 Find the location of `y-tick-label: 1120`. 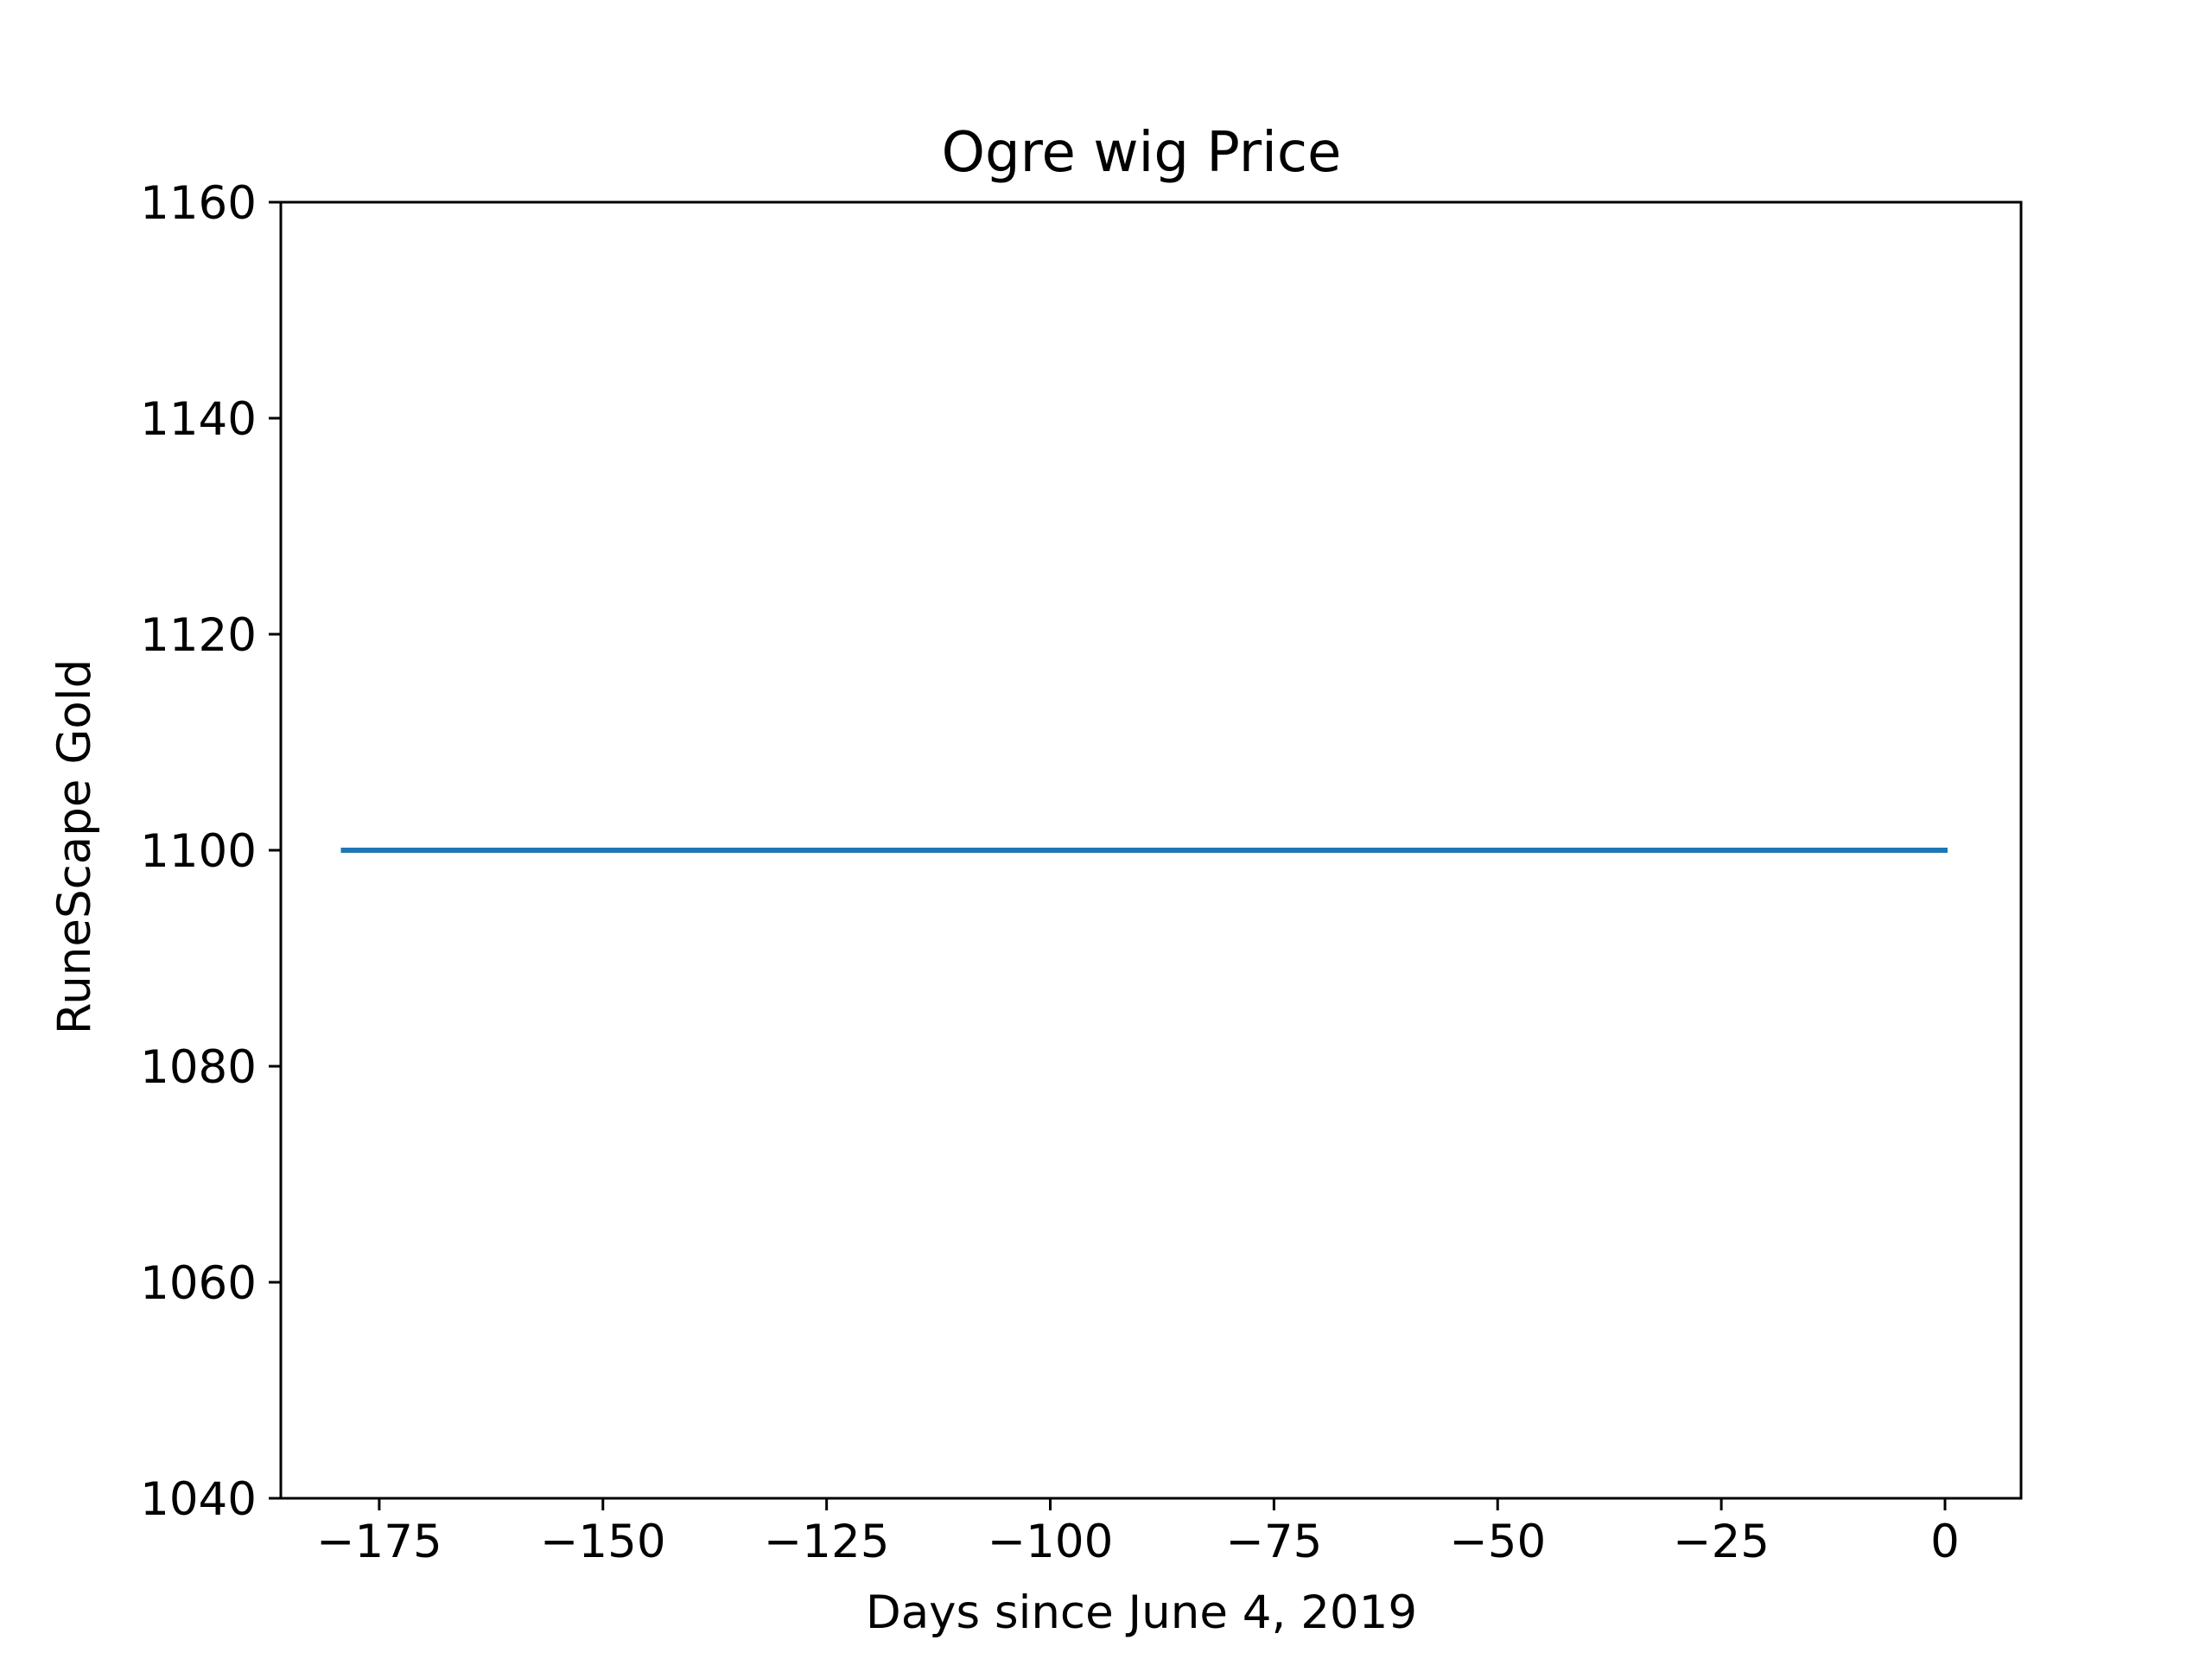

y-tick-label: 1120 is located at coordinates (198, 635).